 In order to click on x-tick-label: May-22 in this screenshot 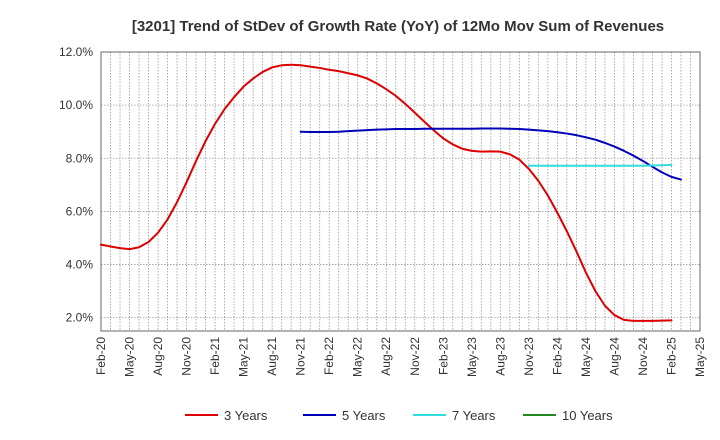, I will do `click(358, 357)`.